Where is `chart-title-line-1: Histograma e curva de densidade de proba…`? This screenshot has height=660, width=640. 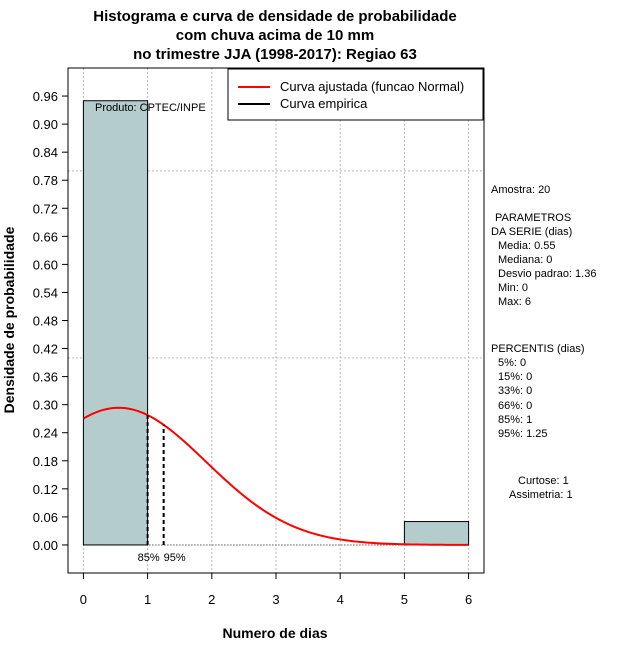
chart-title-line-1: Histograma e curva de densidade de proba… is located at coordinates (274, 16).